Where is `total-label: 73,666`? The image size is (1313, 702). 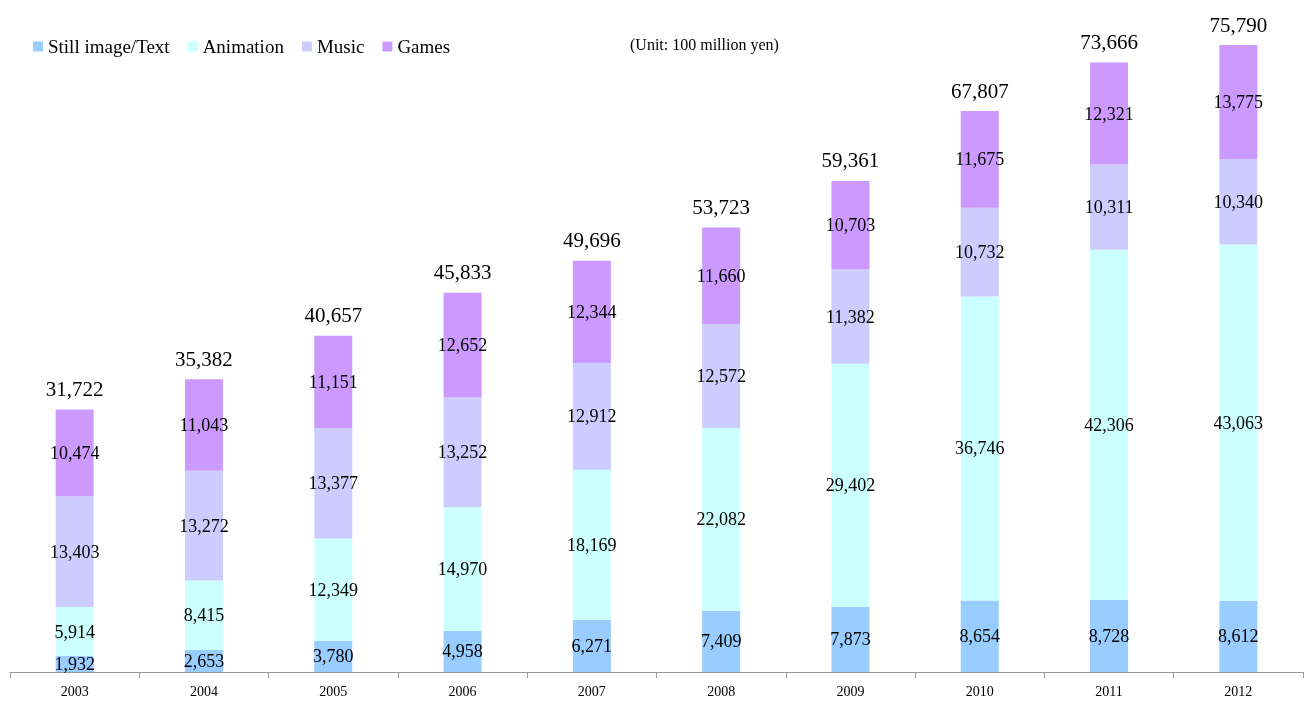
total-label: 73,666 is located at coordinates (1109, 42).